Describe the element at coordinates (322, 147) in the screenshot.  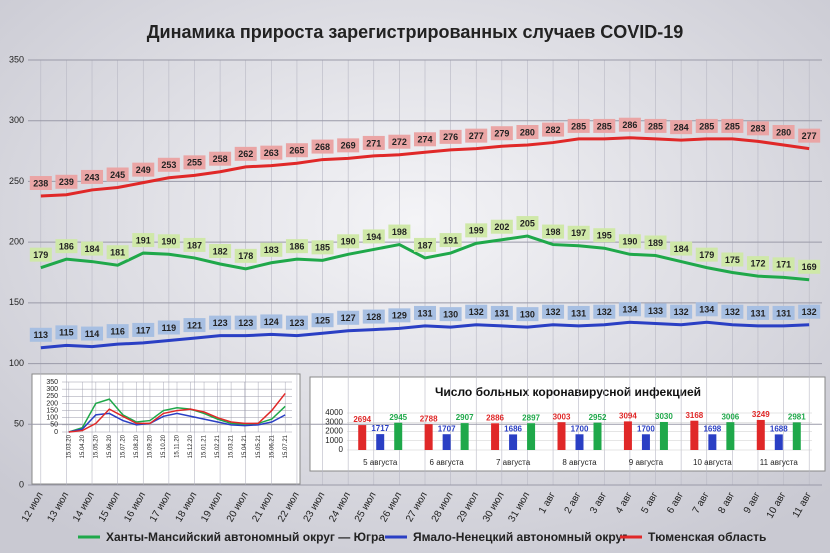
I see `value-label: 268` at that location.